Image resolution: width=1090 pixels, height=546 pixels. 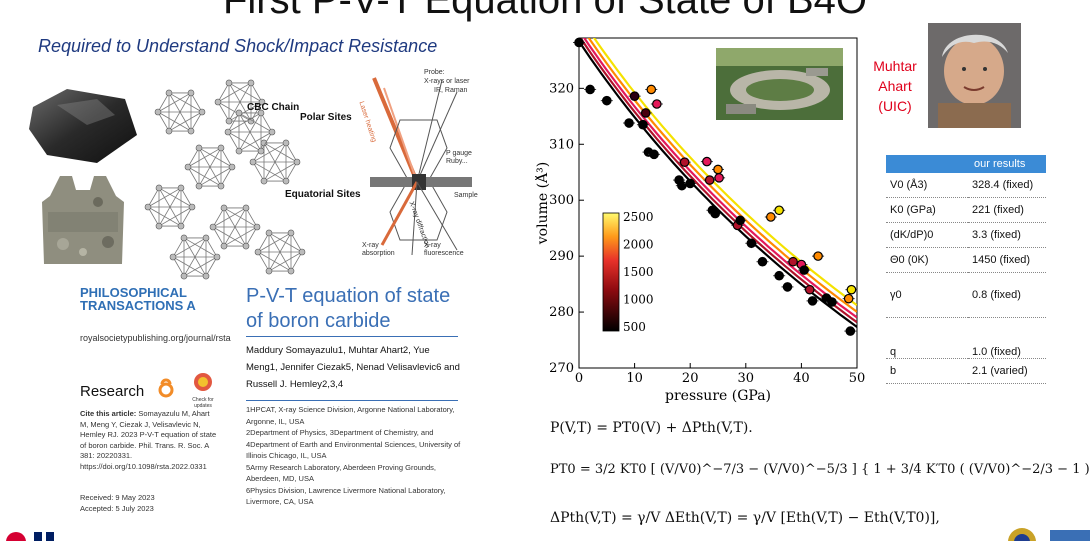 What do you see at coordinates (966, 338) in the screenshot?
I see `table-row: q 1.0 (fixed)` at bounding box center [966, 338].